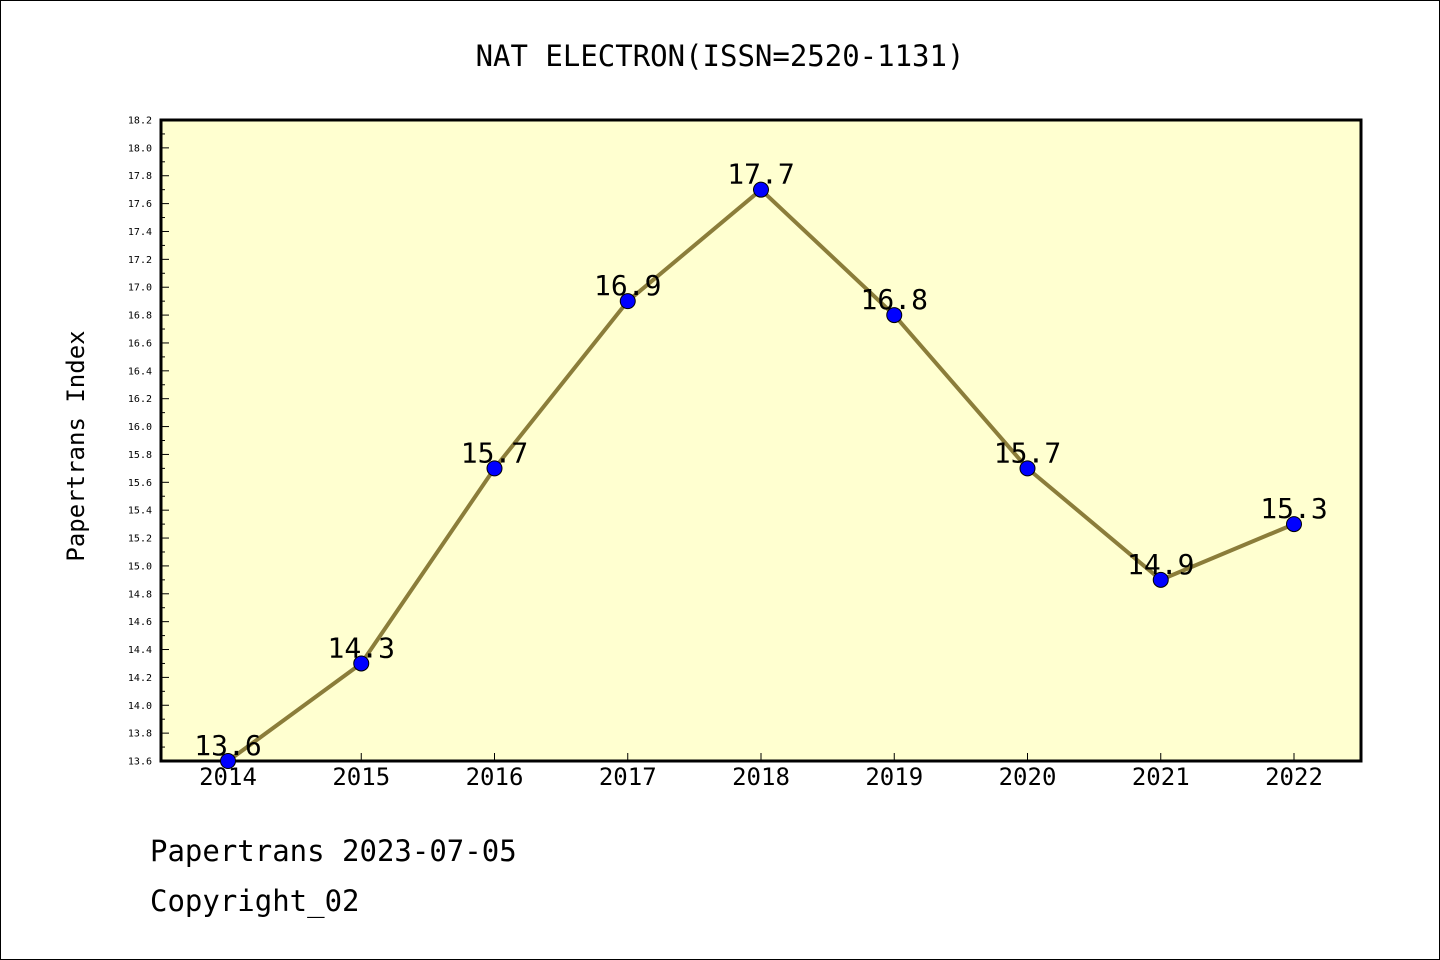 Image resolution: width=1440 pixels, height=960 pixels. Describe the element at coordinates (140, 734) in the screenshot. I see `y-tick-label: 13.8` at that location.